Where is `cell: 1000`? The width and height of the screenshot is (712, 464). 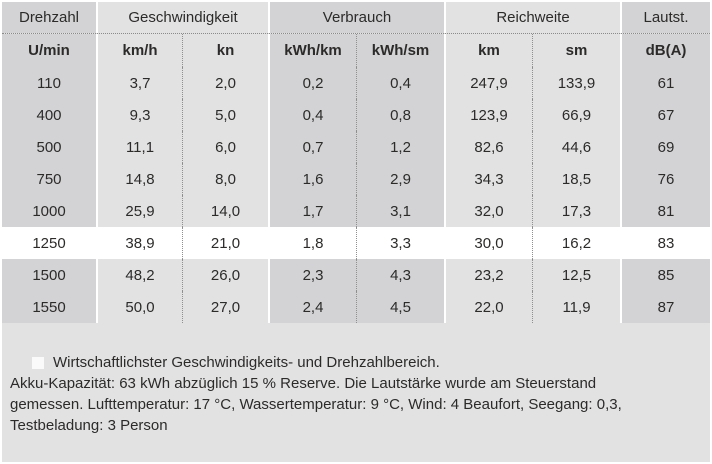
cell: 1000 is located at coordinates (49, 211).